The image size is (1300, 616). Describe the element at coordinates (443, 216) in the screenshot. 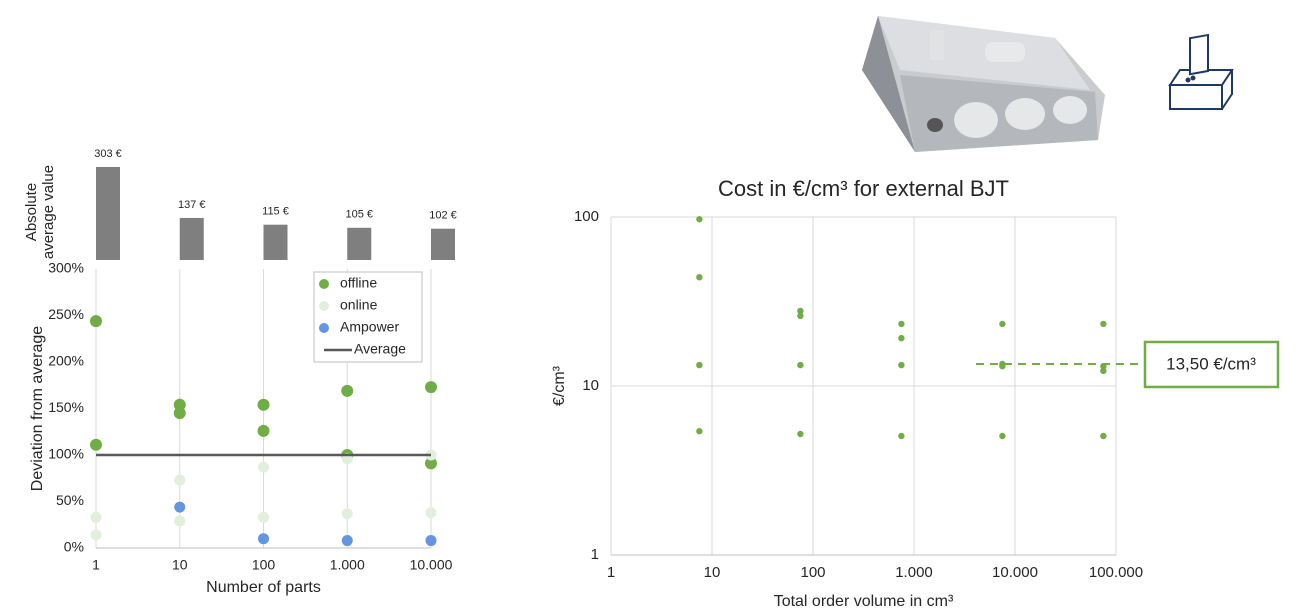

I see `value-label: 102 €` at that location.